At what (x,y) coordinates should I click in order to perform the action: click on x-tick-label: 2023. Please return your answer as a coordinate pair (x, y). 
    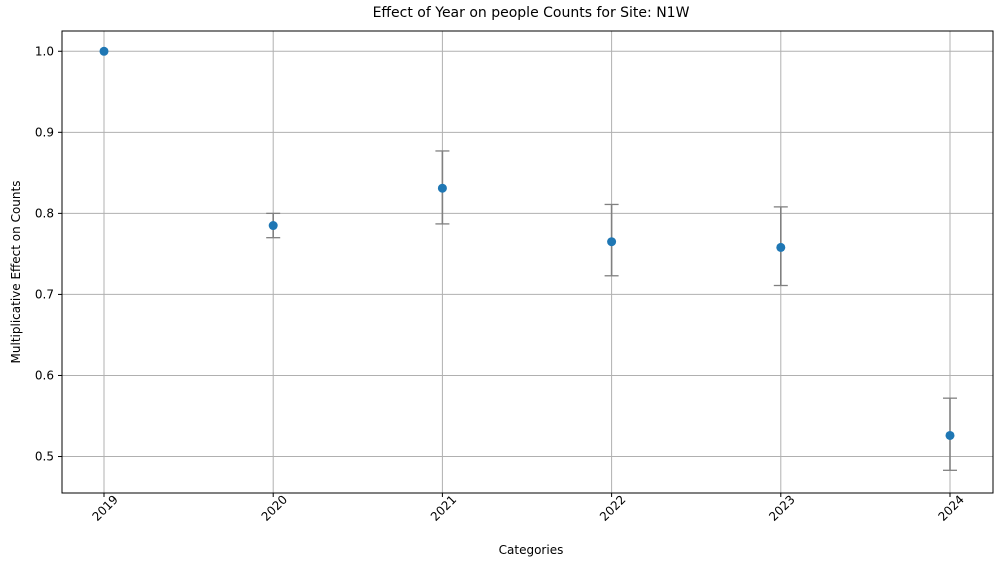
    Looking at the image, I should click on (781, 507).